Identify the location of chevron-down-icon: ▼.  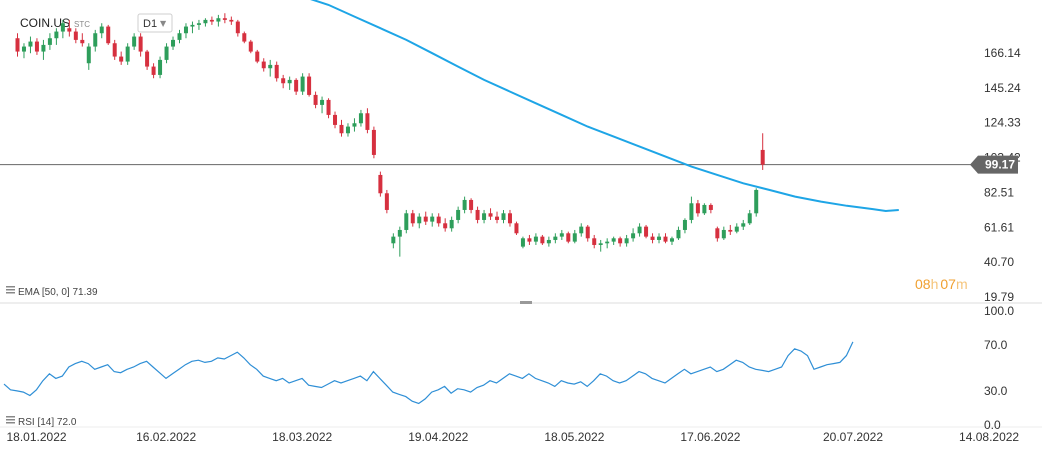
(163, 23).